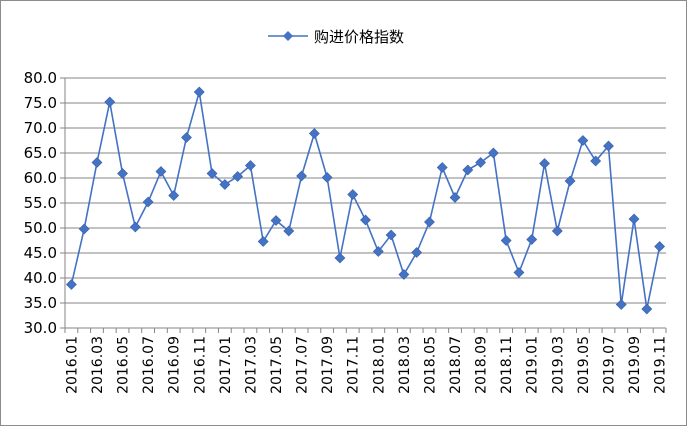 This screenshot has height=426, width=687. Describe the element at coordinates (40, 178) in the screenshot. I see `y-tick-label: 60.0` at that location.